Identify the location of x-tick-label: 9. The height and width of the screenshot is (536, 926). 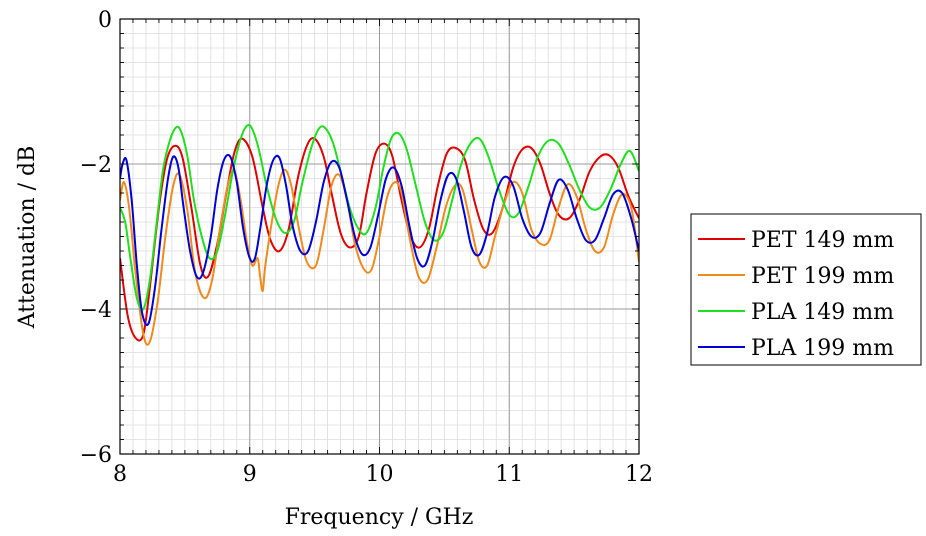
(250, 474).